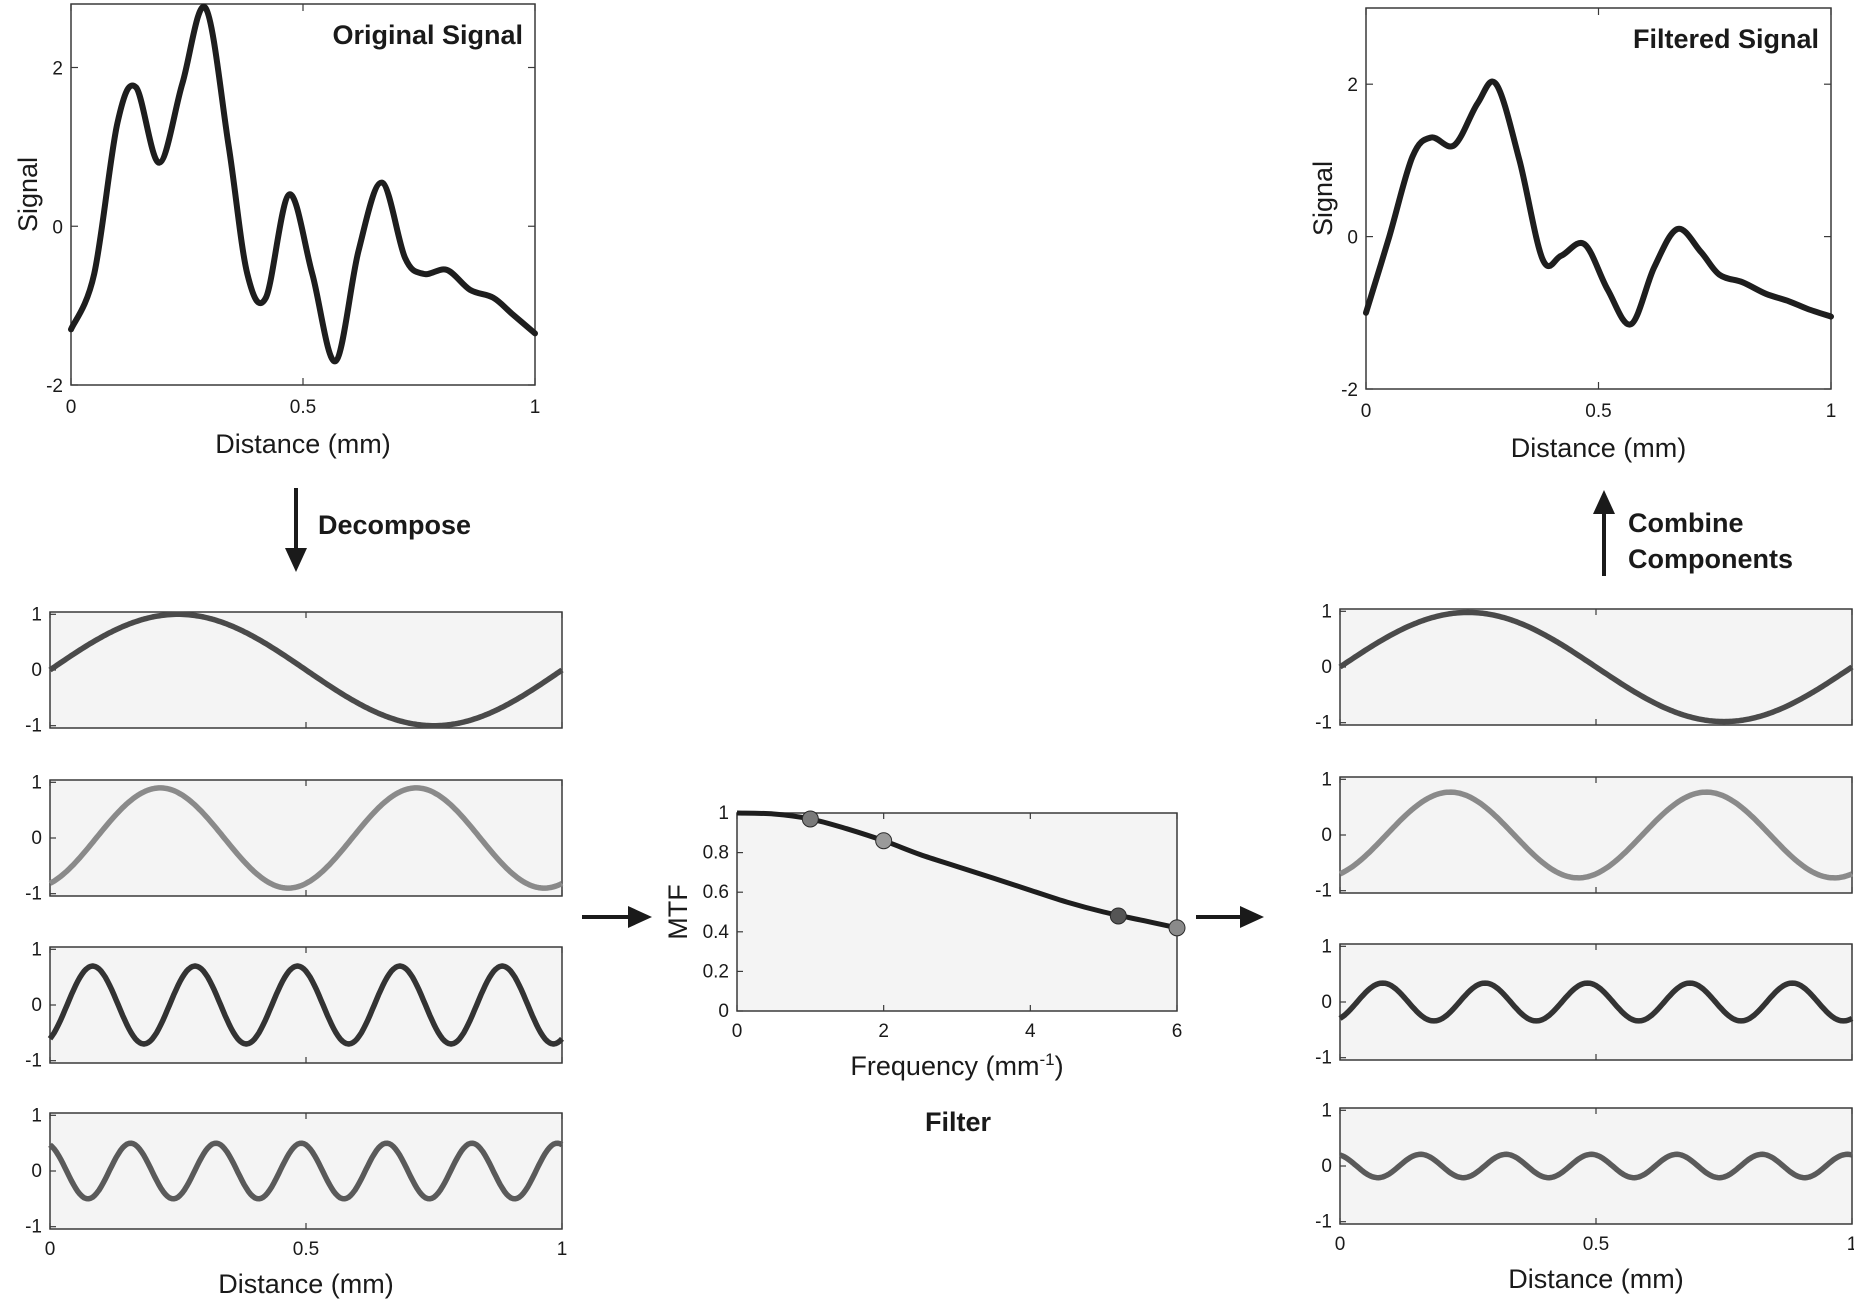 Image resolution: width=1854 pixels, height=1300 pixels. What do you see at coordinates (1326, 779) in the screenshot?
I see `filt-components-panel-2-y-tick-label: 1` at bounding box center [1326, 779].